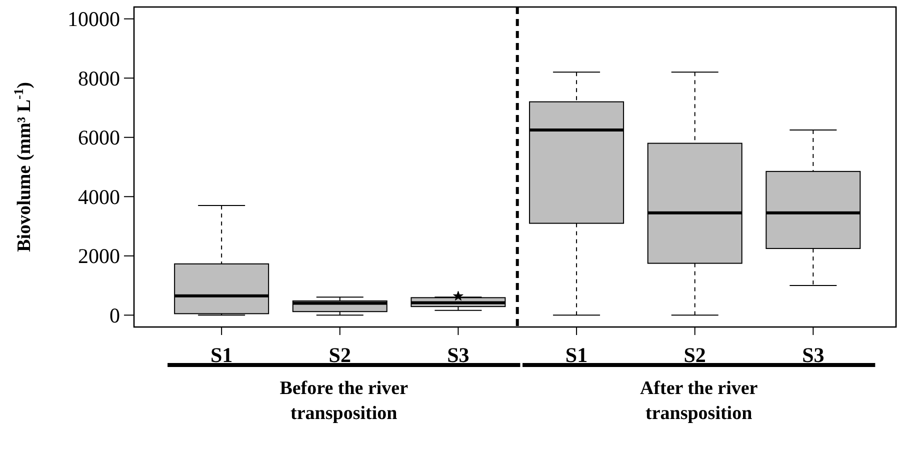  I want to click on y-tick-label: 0, so click(115, 316).